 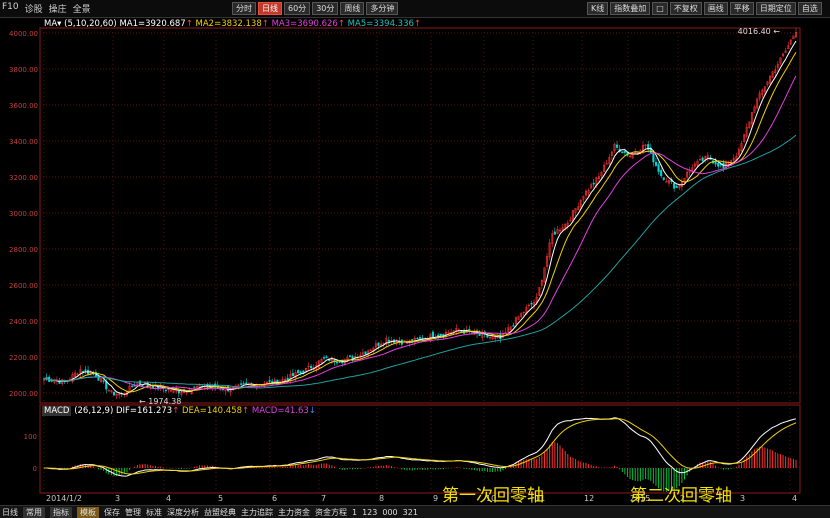 I want to click on price-tick-label: 3600.00, so click(x=23, y=106).